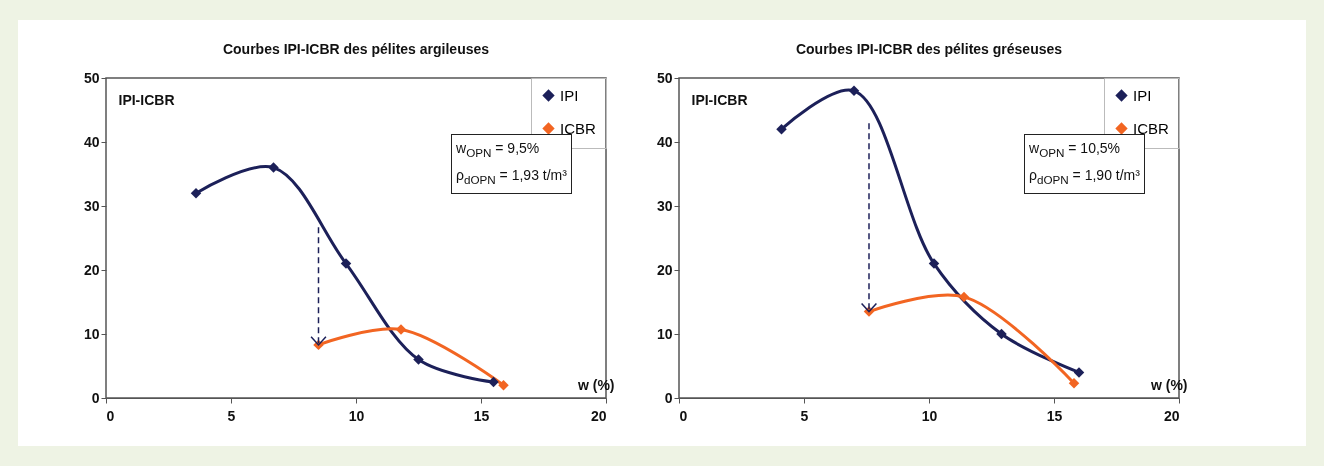  I want to click on annotation: ρ$_{dOPN}$ = 1,90 t/m³, so click(1084, 176).